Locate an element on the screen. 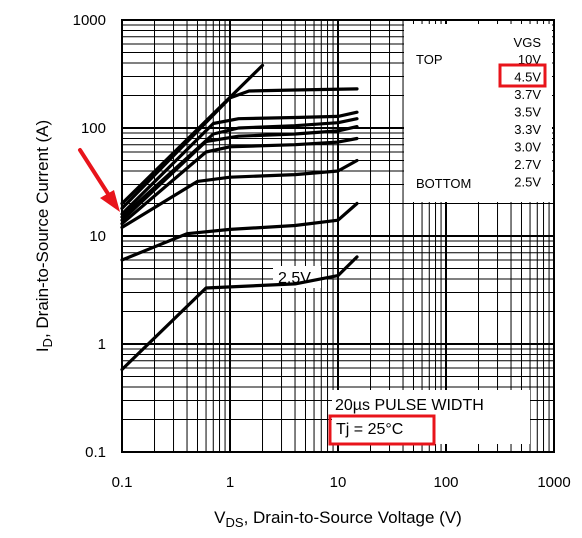 This screenshot has width=582, height=538. x-tick-label: 100 is located at coordinates (445, 482).